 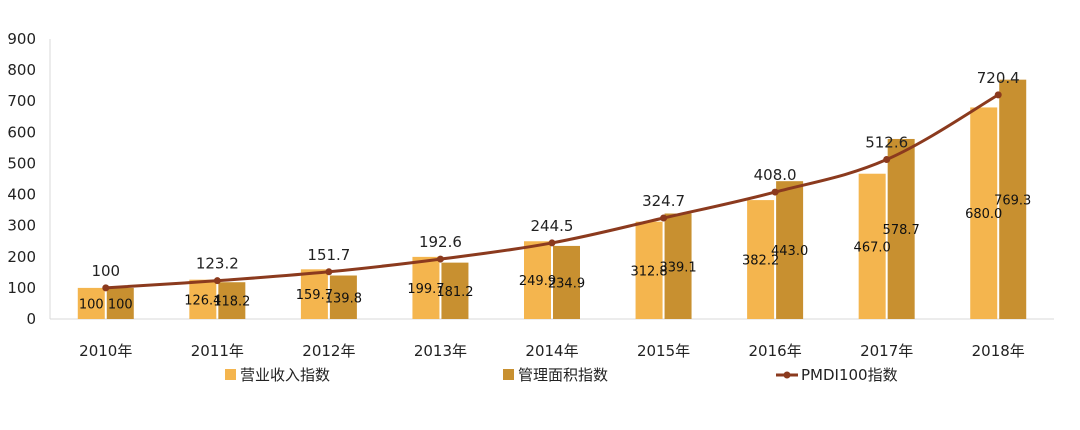 I want to click on revenue-data-label: 100, so click(x=91, y=304).